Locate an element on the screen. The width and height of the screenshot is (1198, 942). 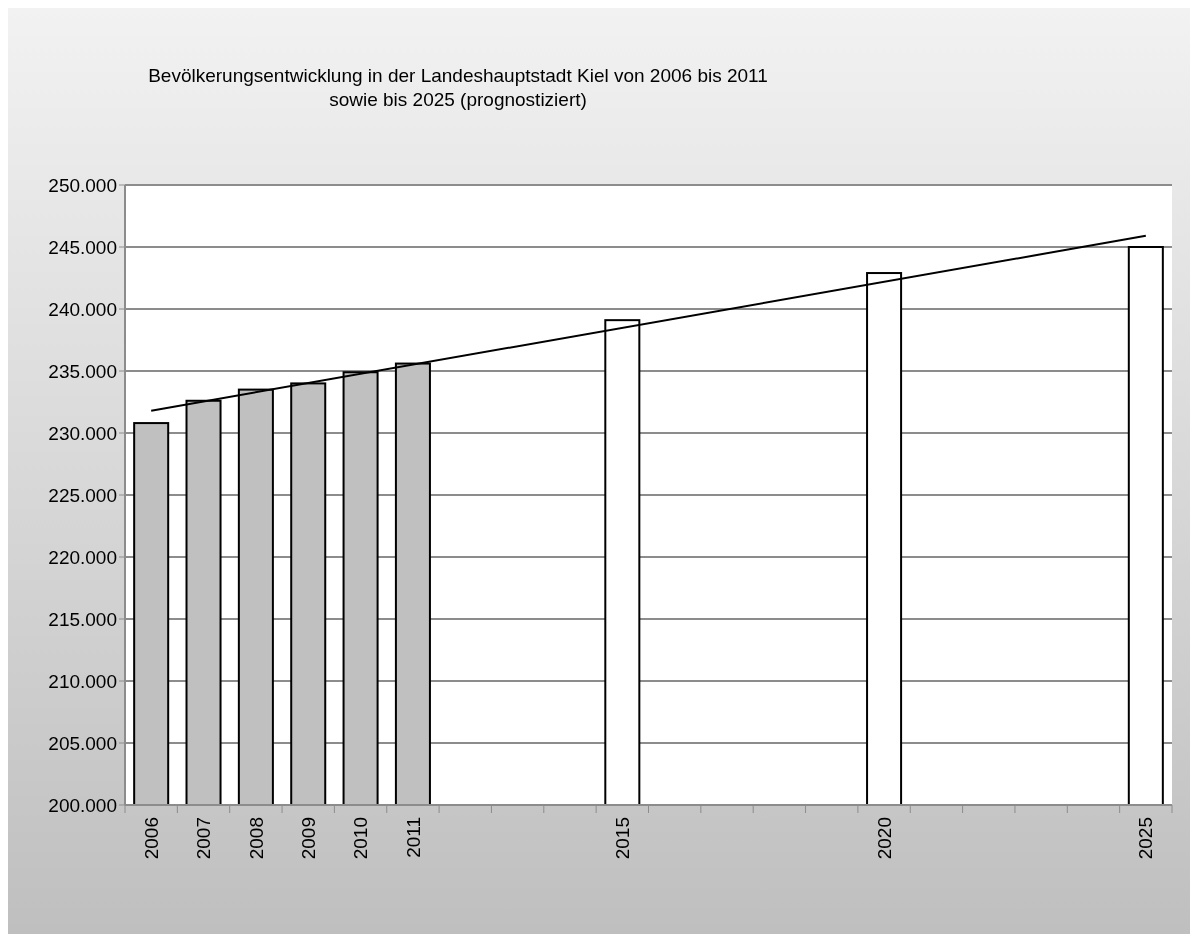
y-tick-label: 230.000 is located at coordinates (82, 433).